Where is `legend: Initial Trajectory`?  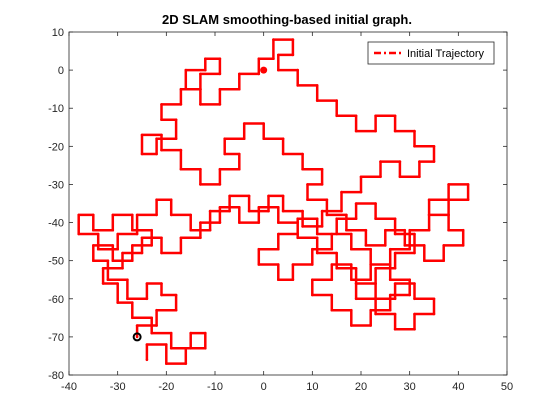 legend: Initial Trajectory is located at coordinates (431, 53).